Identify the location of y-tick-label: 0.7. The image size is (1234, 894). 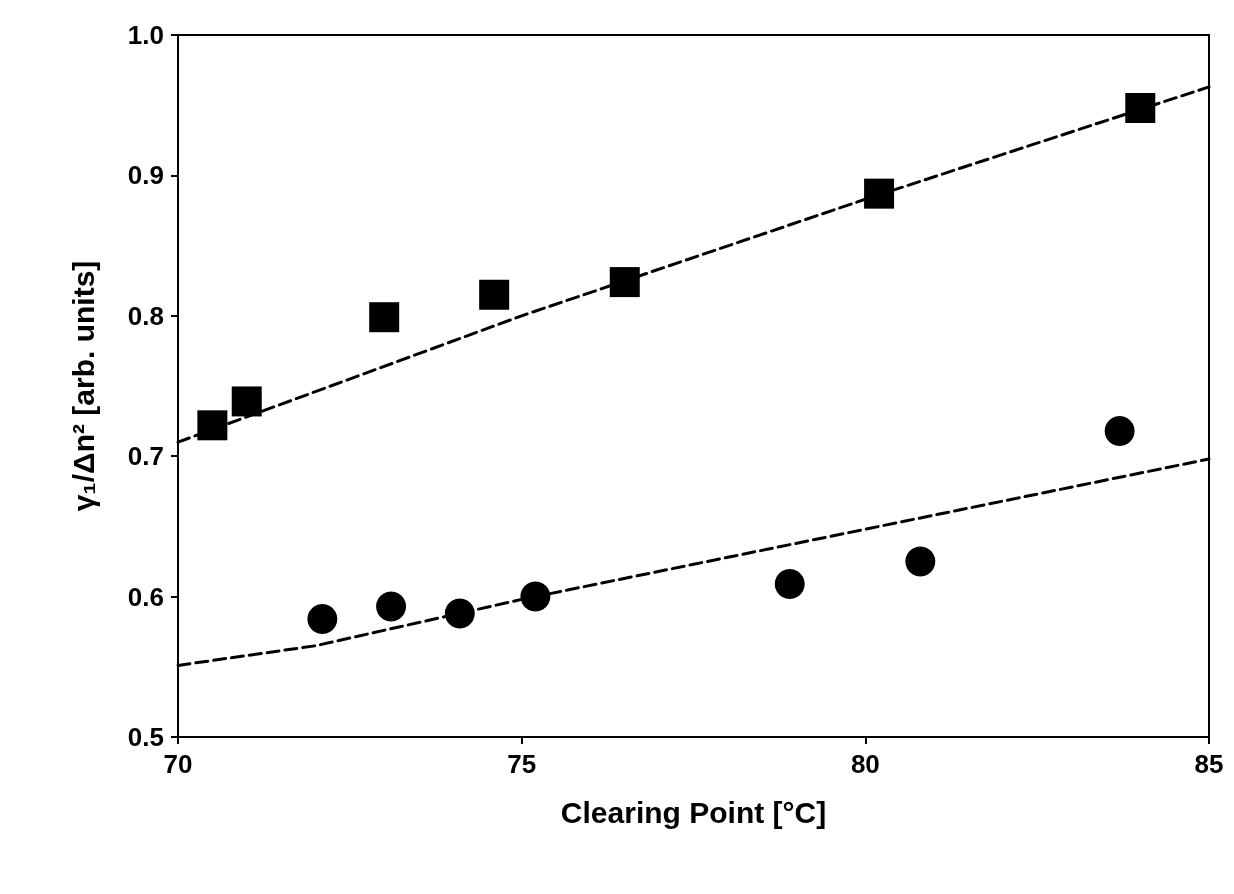
(145, 456).